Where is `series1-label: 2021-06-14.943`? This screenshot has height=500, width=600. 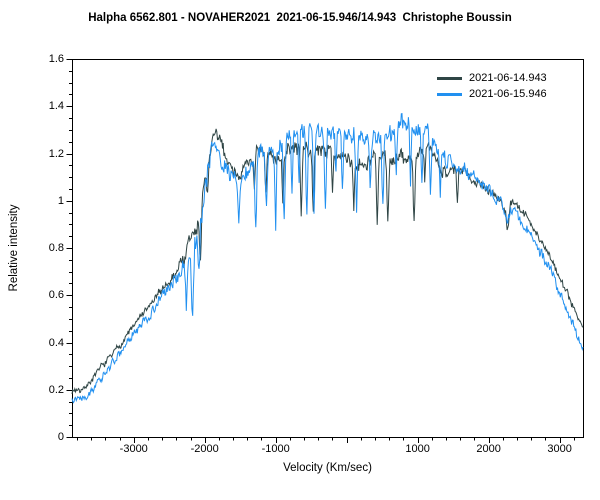
series1-label: 2021-06-14.943 is located at coordinates (508, 78).